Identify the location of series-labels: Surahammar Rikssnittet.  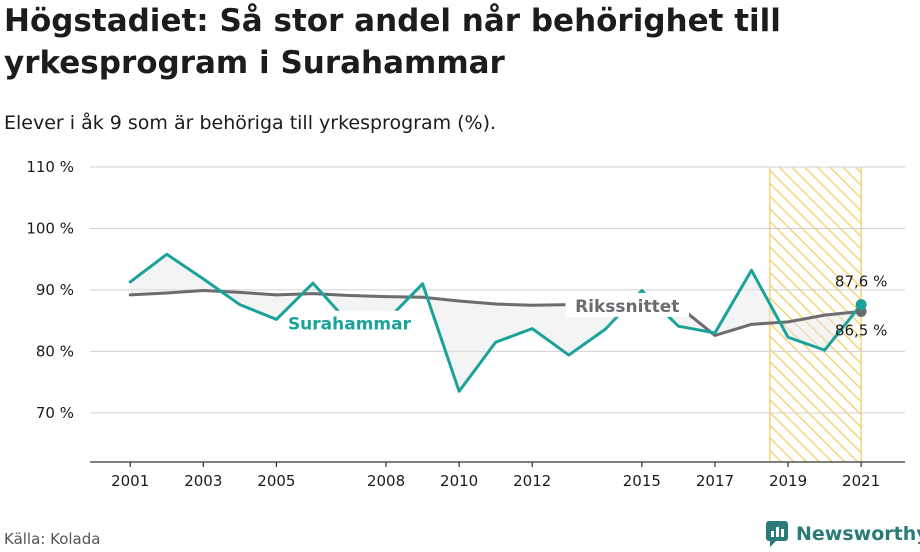
(488, 313).